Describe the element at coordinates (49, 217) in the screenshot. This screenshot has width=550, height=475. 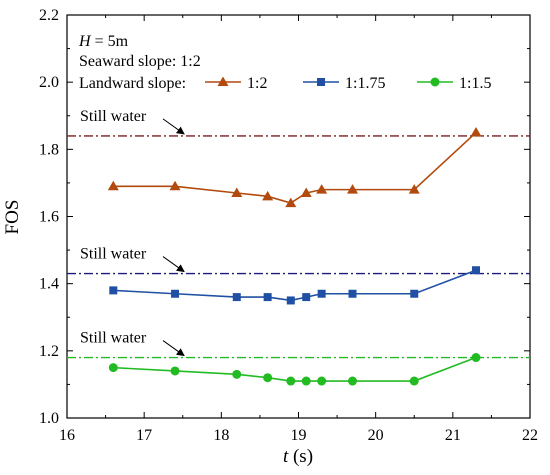
I see `y-tick-label: 1.6` at that location.